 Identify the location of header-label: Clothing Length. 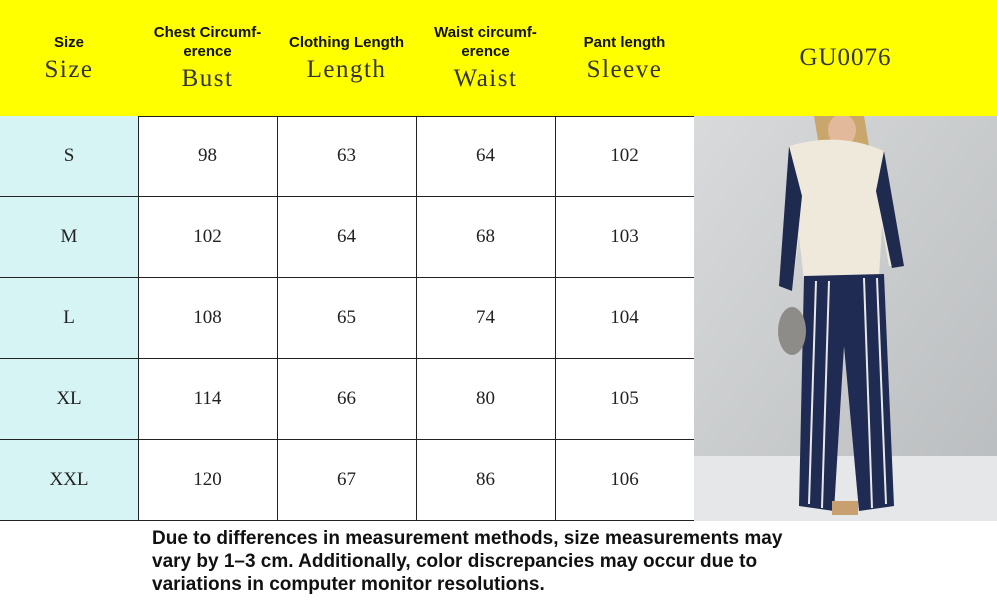
(346, 42).